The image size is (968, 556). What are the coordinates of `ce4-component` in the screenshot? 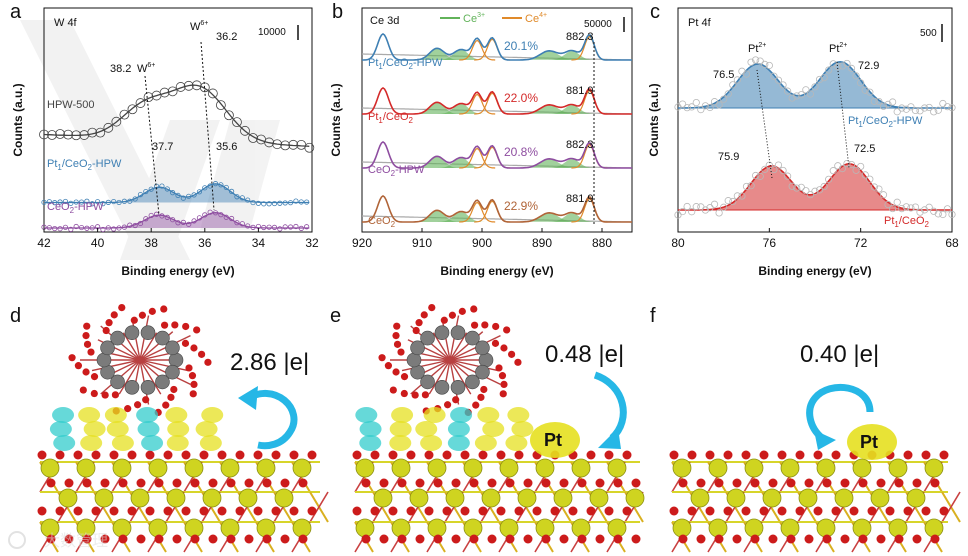 It's located at (477, 212).